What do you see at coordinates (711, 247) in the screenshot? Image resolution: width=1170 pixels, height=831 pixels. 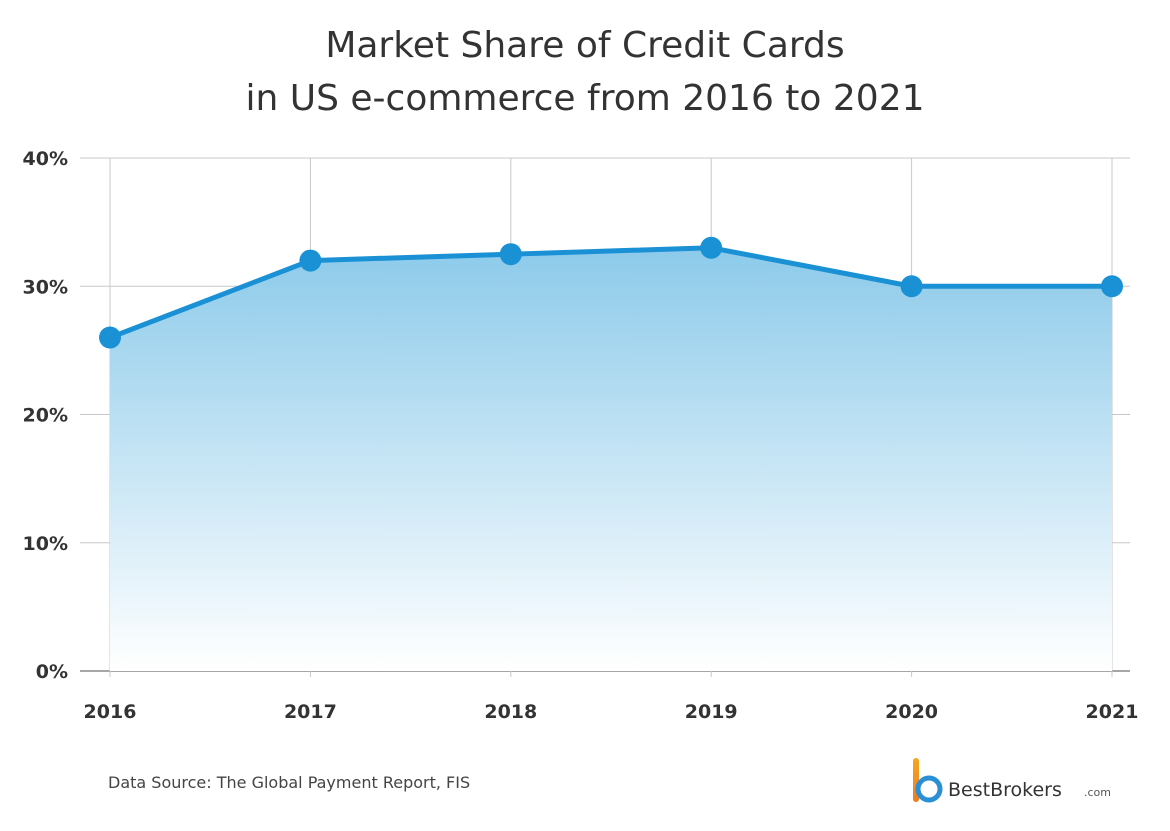 I see `data-point-2019` at bounding box center [711, 247].